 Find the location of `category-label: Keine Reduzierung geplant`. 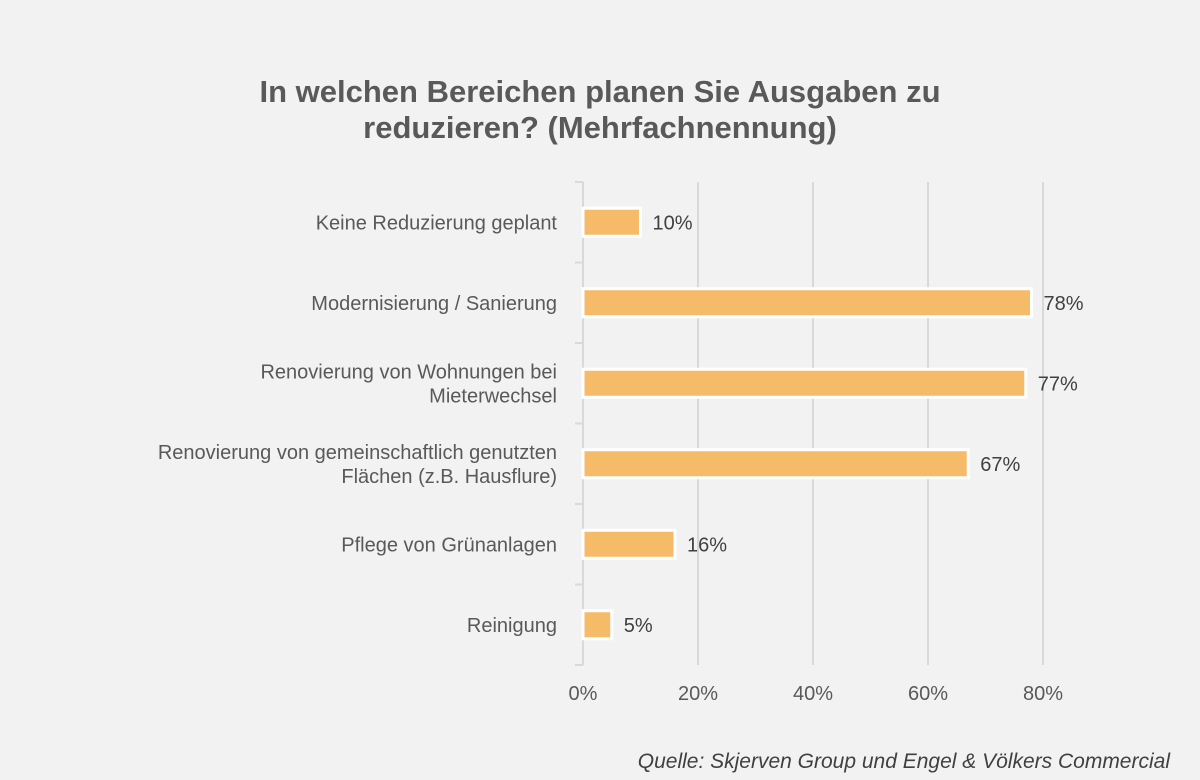

category-label: Keine Reduzierung geplant is located at coordinates (437, 223).